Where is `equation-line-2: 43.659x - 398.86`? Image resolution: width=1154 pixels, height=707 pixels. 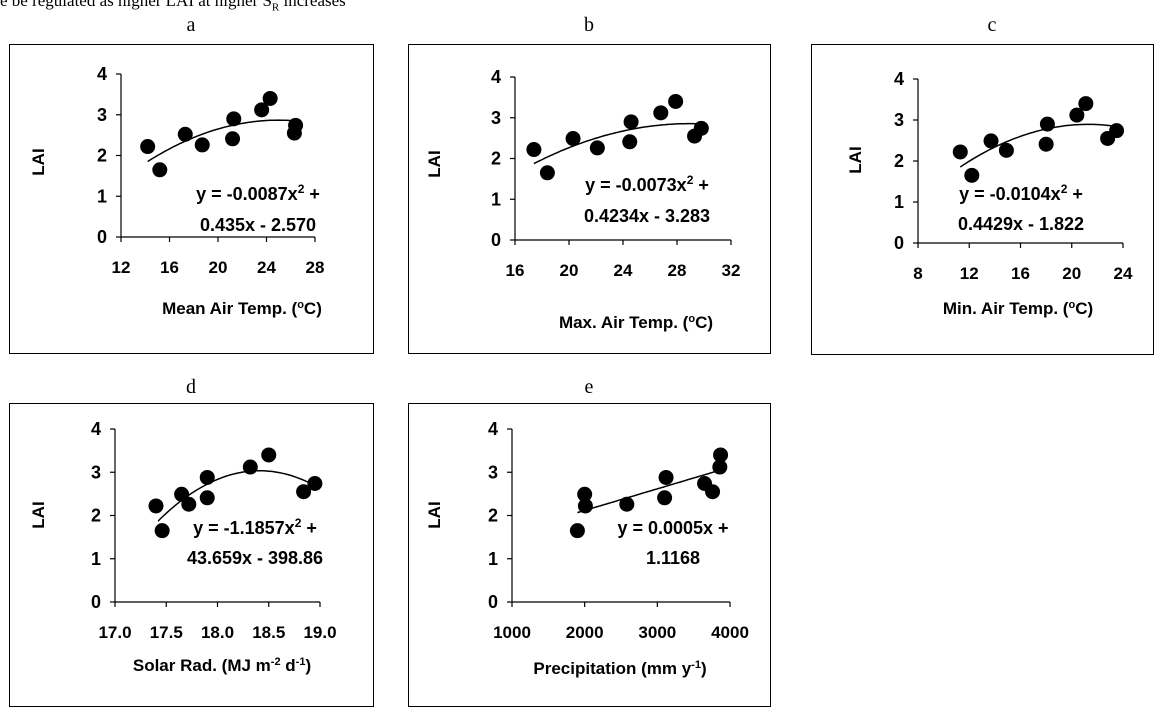 equation-line-2: 43.659x - 398.86 is located at coordinates (255, 558).